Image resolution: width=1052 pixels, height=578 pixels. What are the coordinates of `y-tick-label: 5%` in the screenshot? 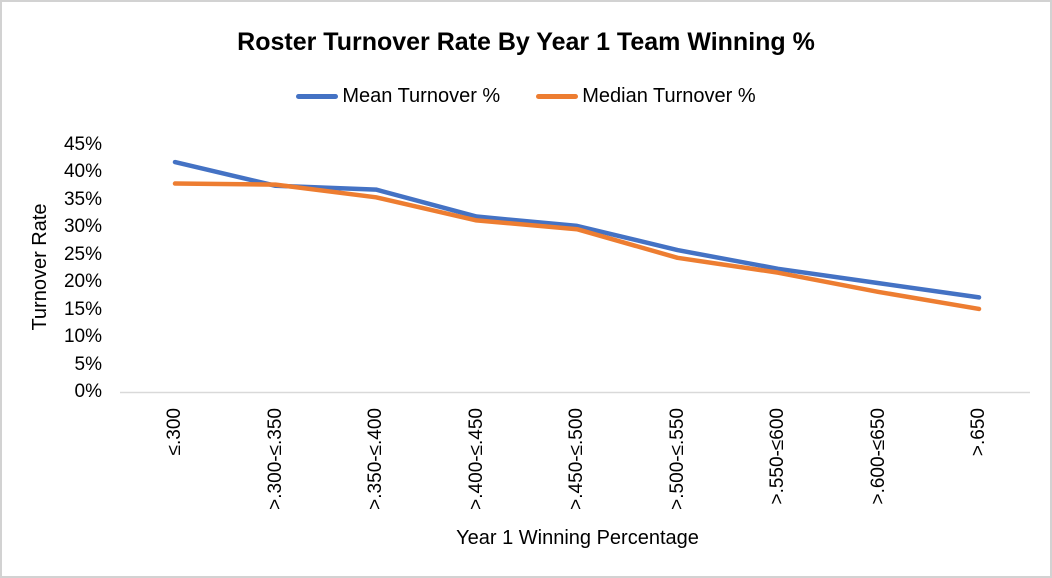 It's located at (88, 364).